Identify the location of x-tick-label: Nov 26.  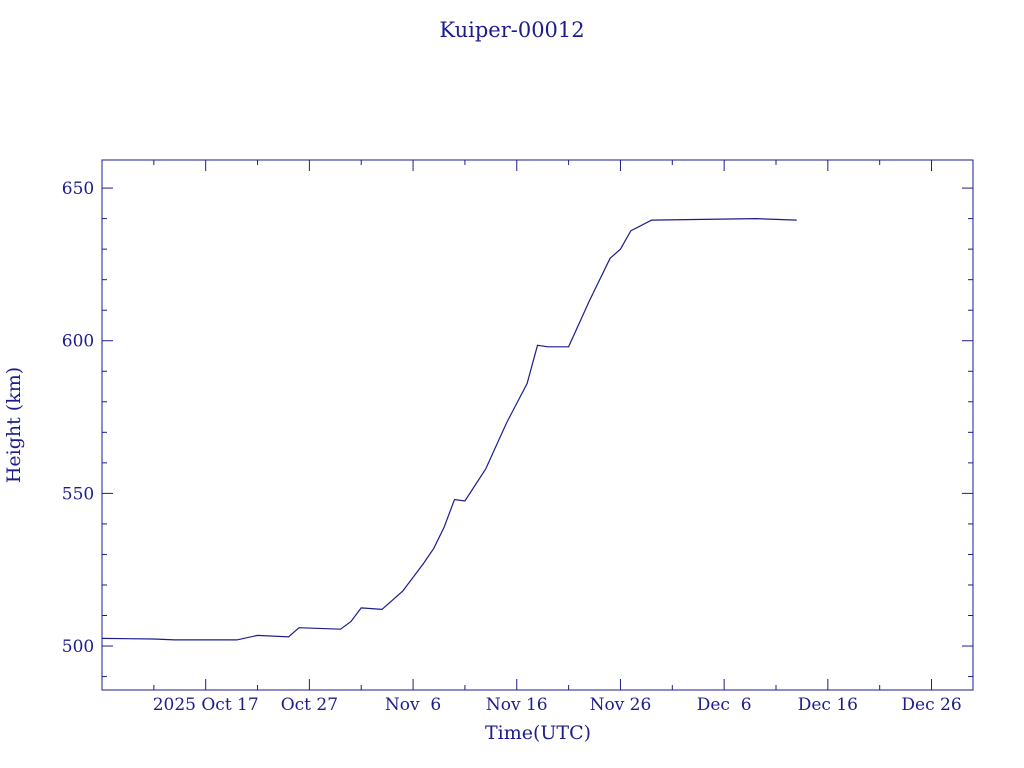
(621, 705).